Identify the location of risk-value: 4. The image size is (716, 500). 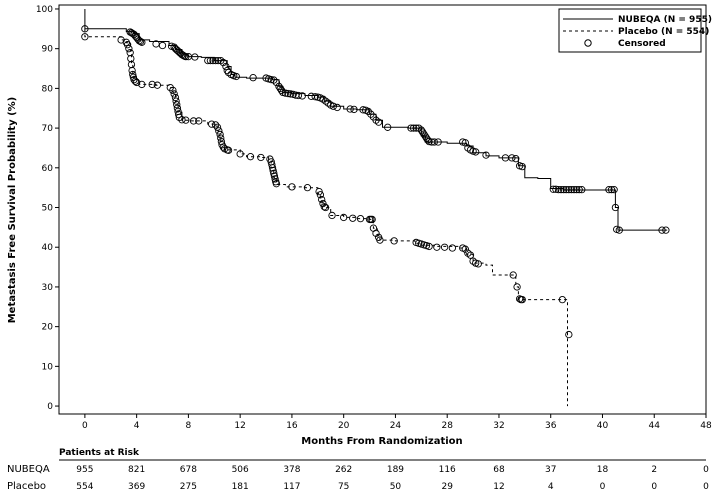
(551, 487).